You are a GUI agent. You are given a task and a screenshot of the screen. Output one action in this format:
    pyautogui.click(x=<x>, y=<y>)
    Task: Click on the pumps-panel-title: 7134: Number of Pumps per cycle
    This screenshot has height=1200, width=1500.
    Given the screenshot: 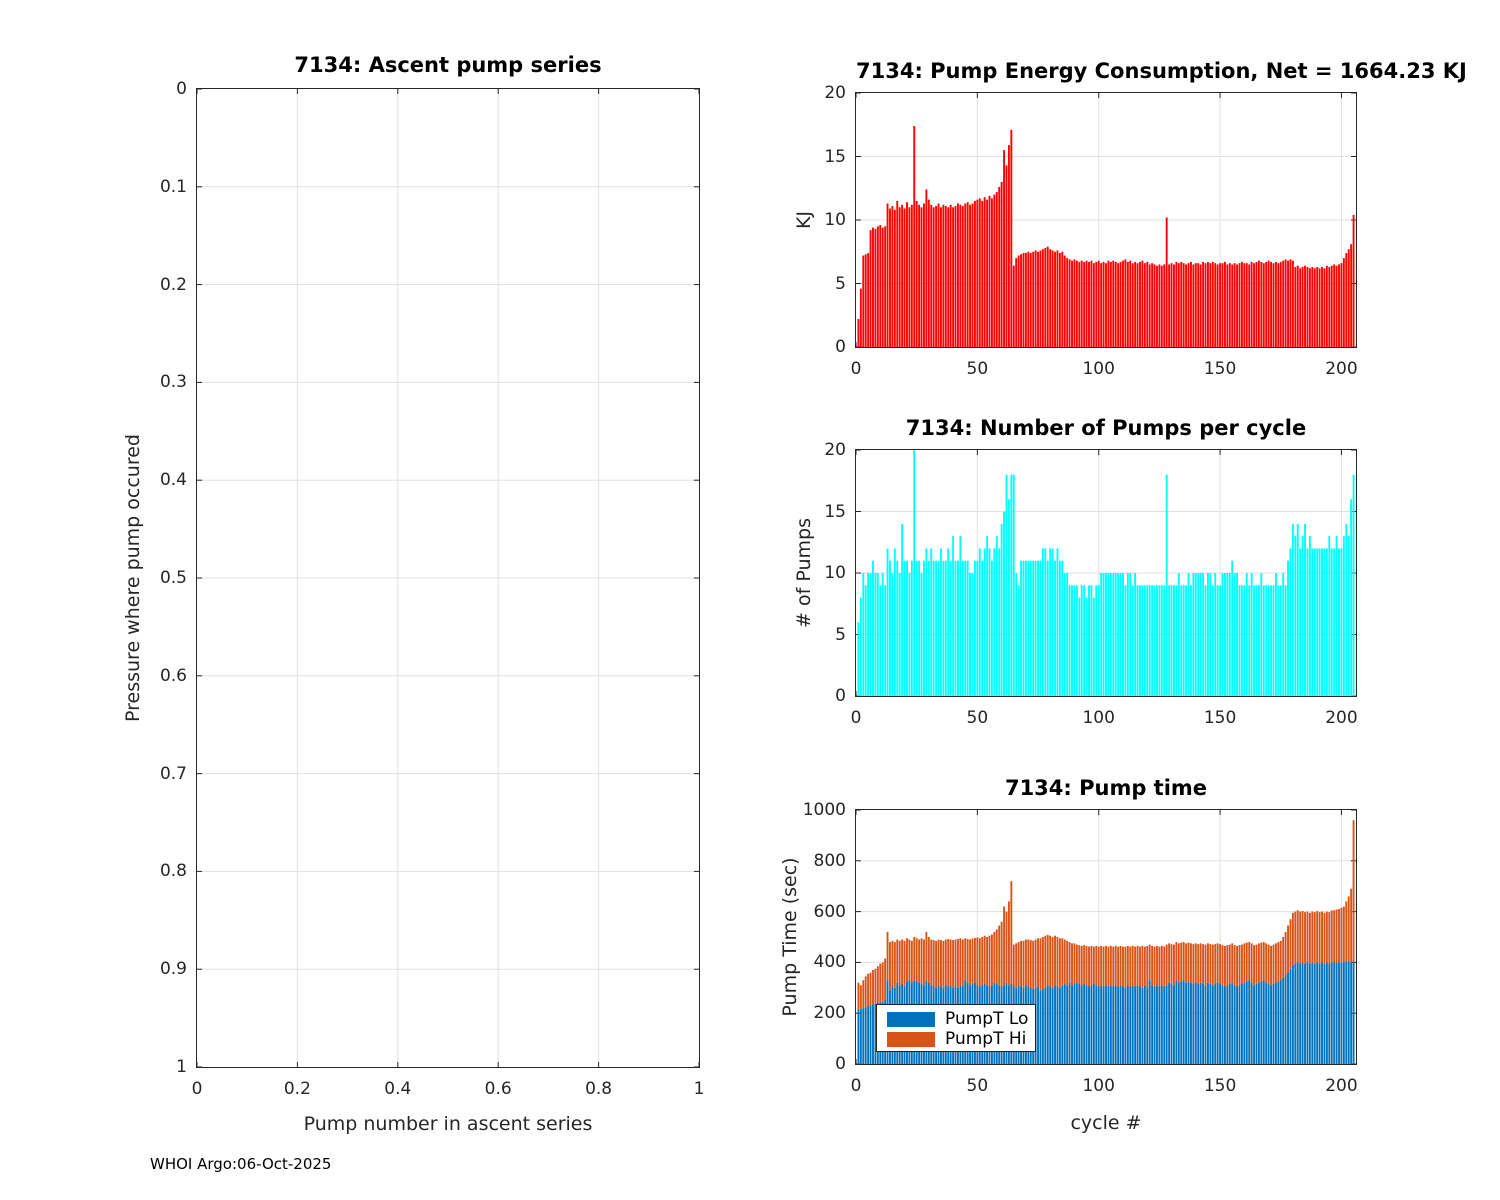 What is the action you would take?
    pyautogui.click(x=1106, y=428)
    